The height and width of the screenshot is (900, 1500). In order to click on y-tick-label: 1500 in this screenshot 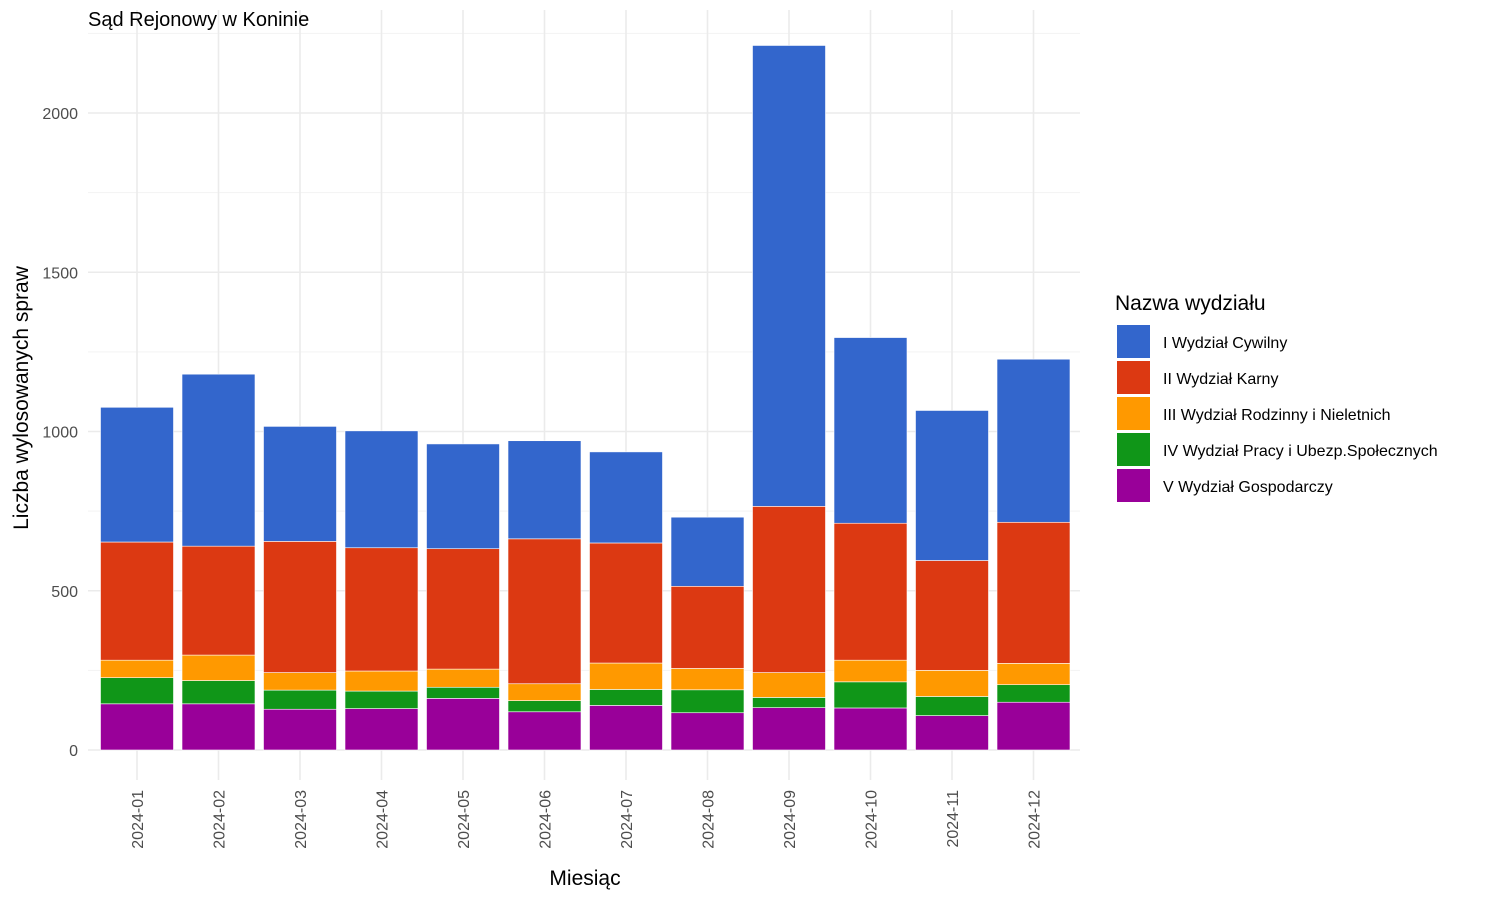, I will do `click(60, 273)`.